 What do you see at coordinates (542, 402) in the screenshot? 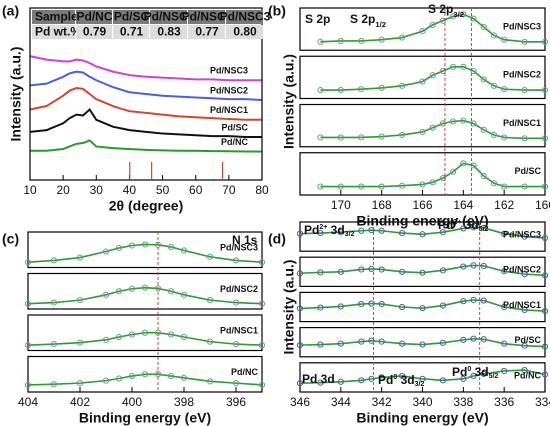
I see `x-tick-label: 334` at bounding box center [542, 402].